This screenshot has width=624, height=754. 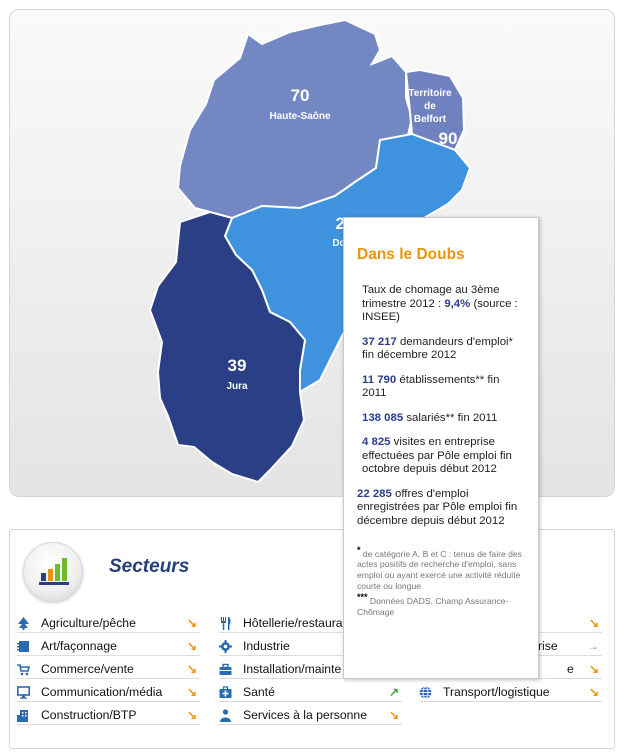 What do you see at coordinates (23, 623) in the screenshot?
I see `tree-icon` at bounding box center [23, 623].